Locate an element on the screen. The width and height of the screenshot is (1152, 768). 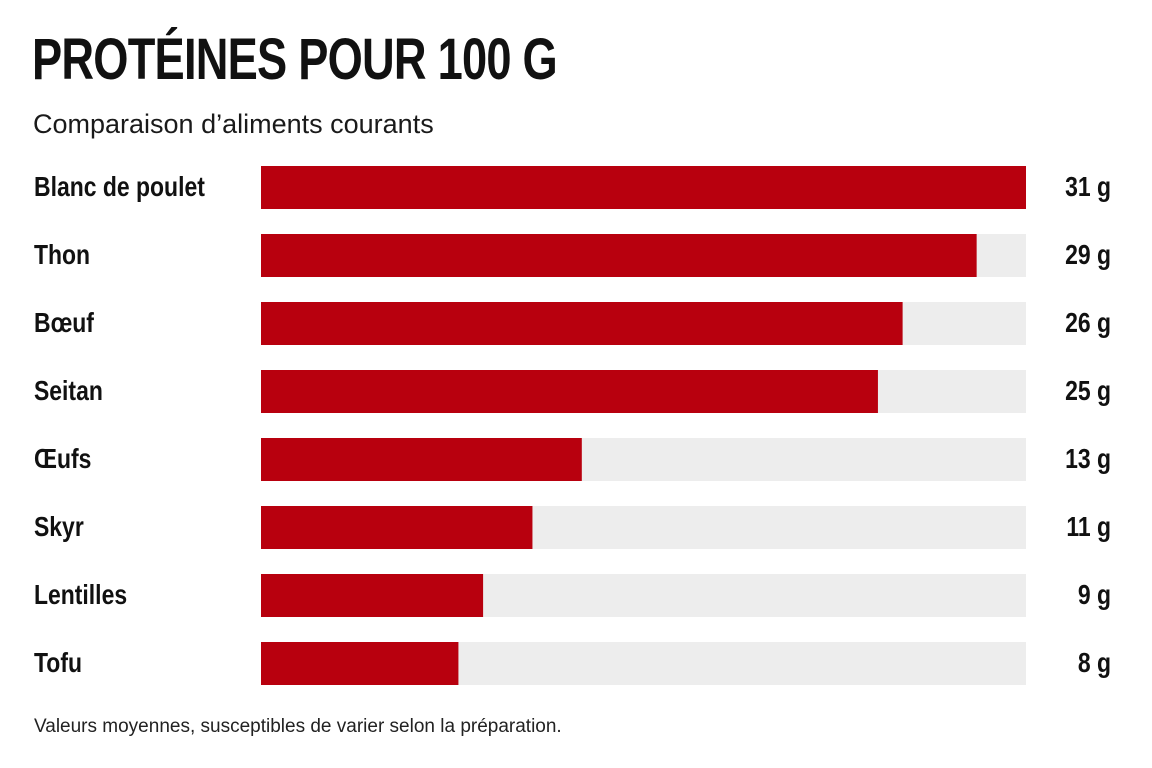
value-label: 9 g is located at coordinates (1094, 595).